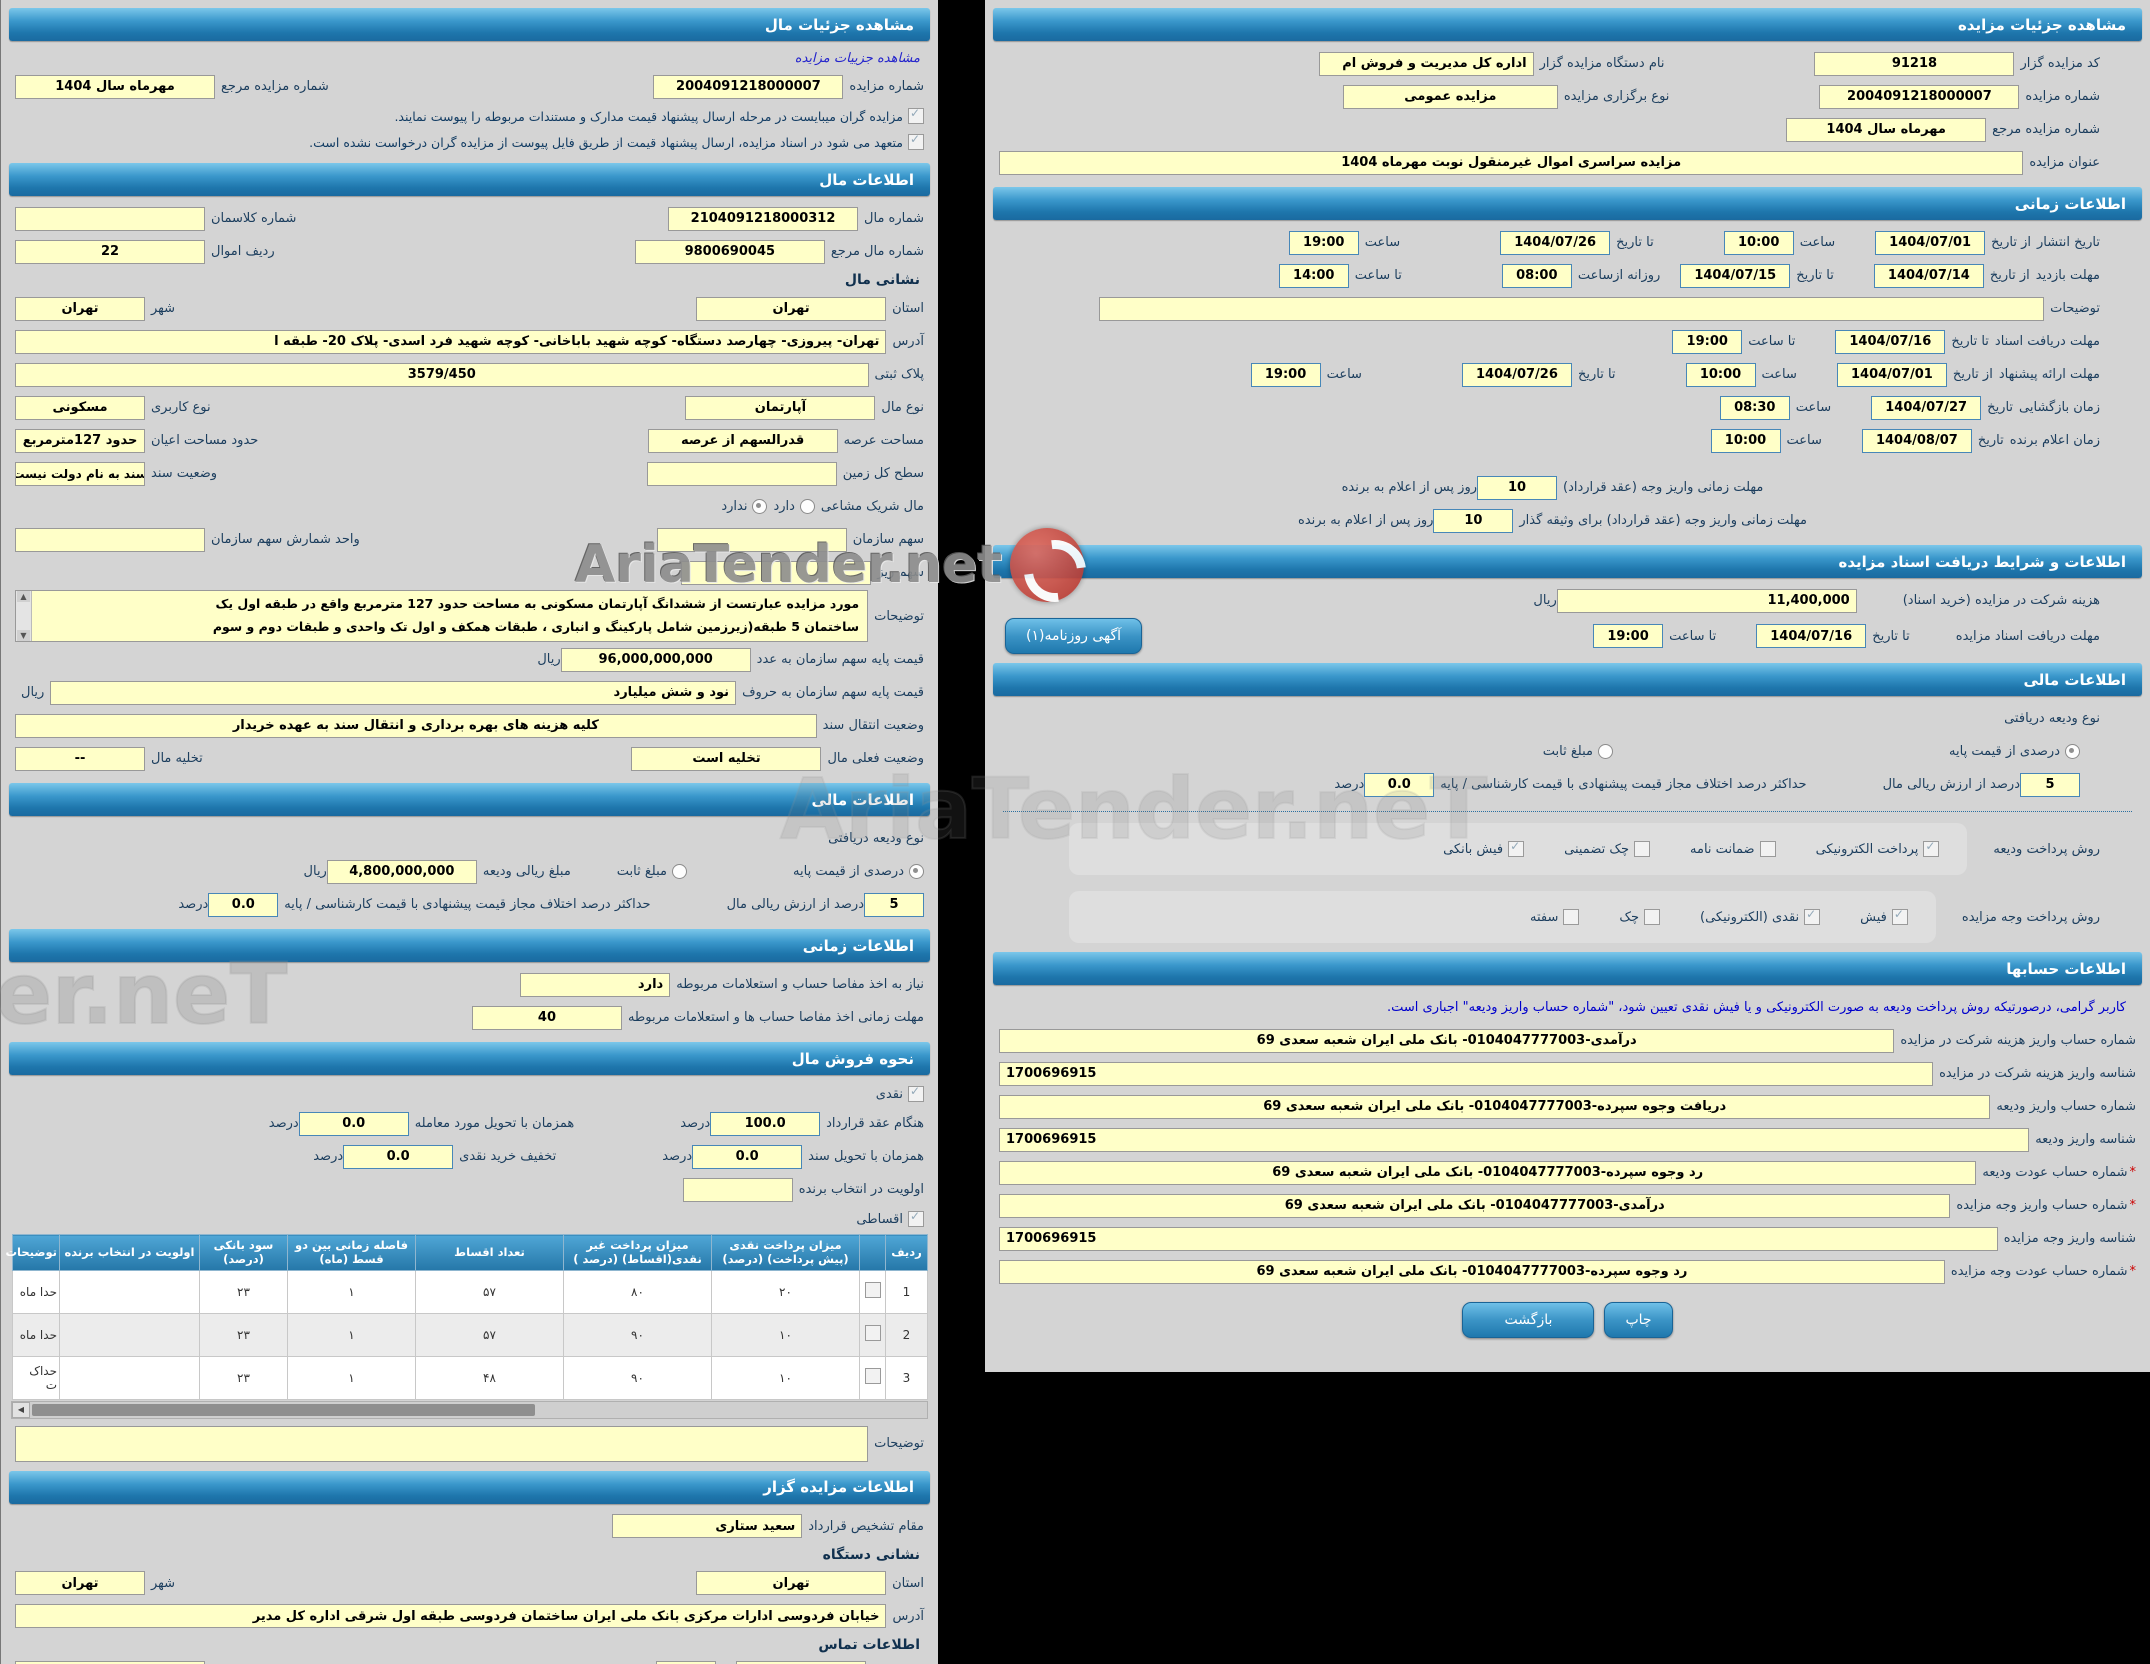  I want to click on usage-field: مسکونی, so click(80, 407).